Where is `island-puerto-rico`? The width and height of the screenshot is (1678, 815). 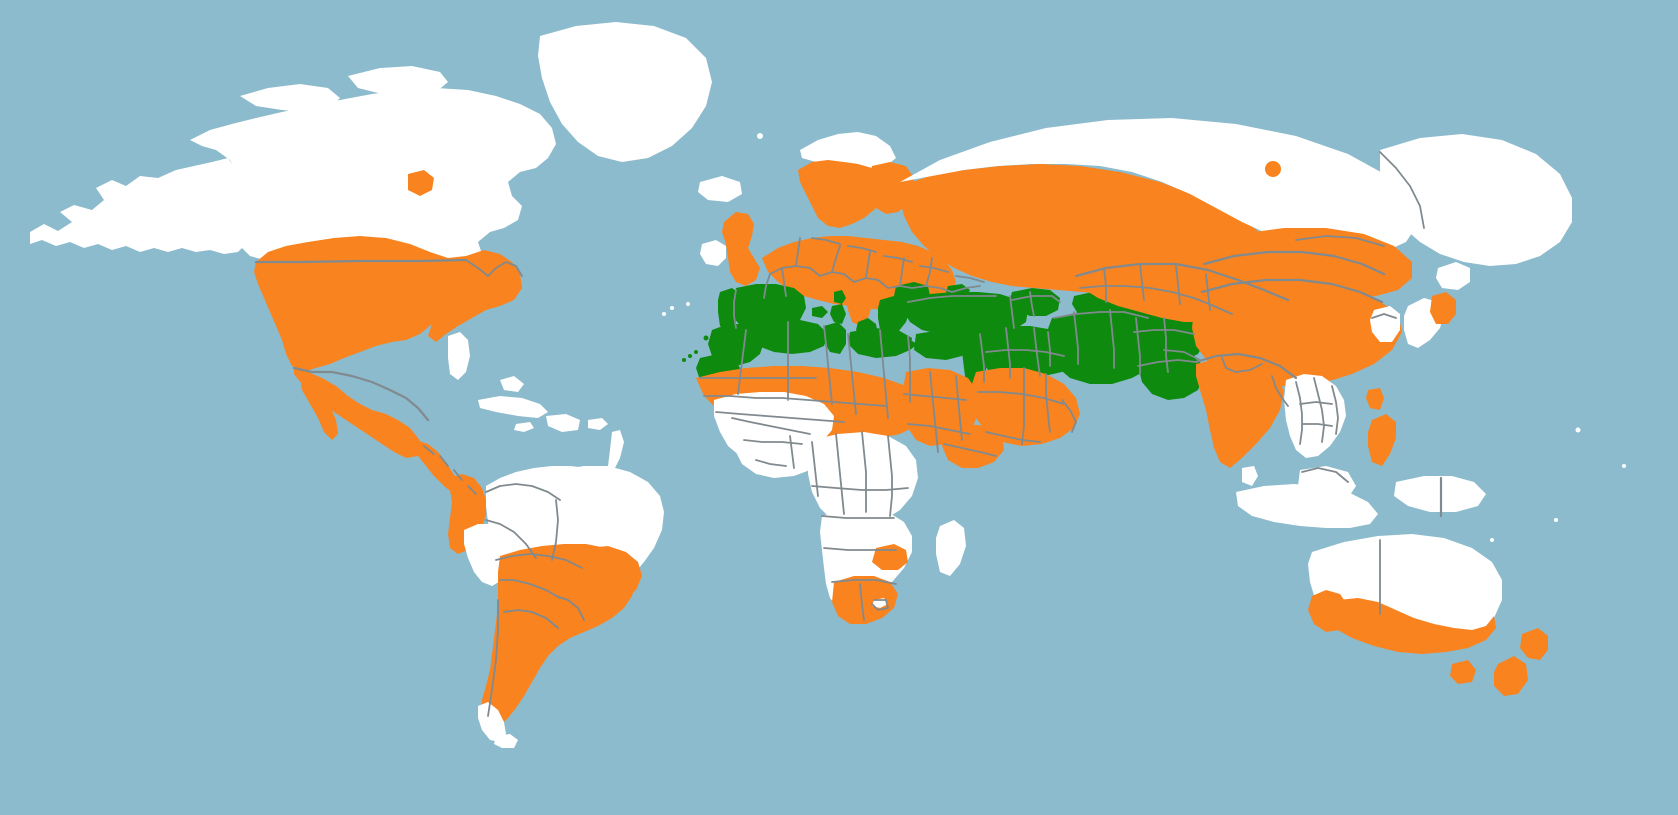
island-puerto-rico is located at coordinates (598, 424).